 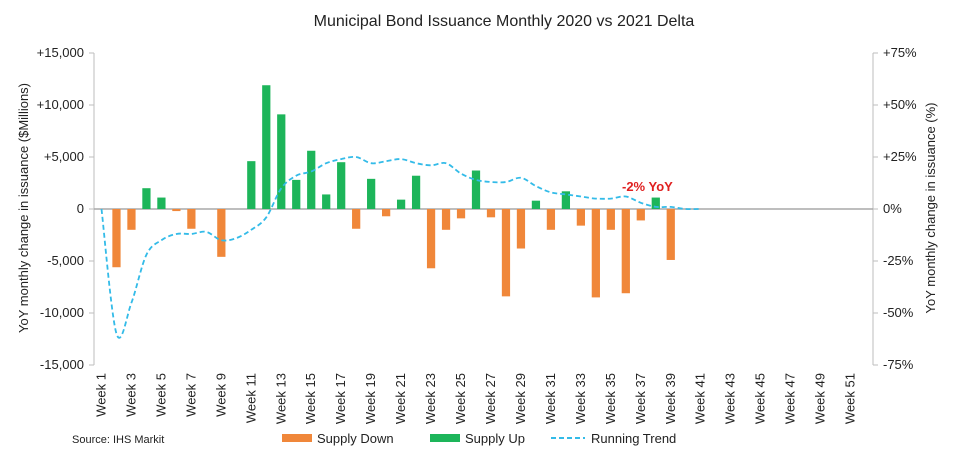 What do you see at coordinates (60, 104) in the screenshot?
I see `left-tick-label: +10,000` at bounding box center [60, 104].